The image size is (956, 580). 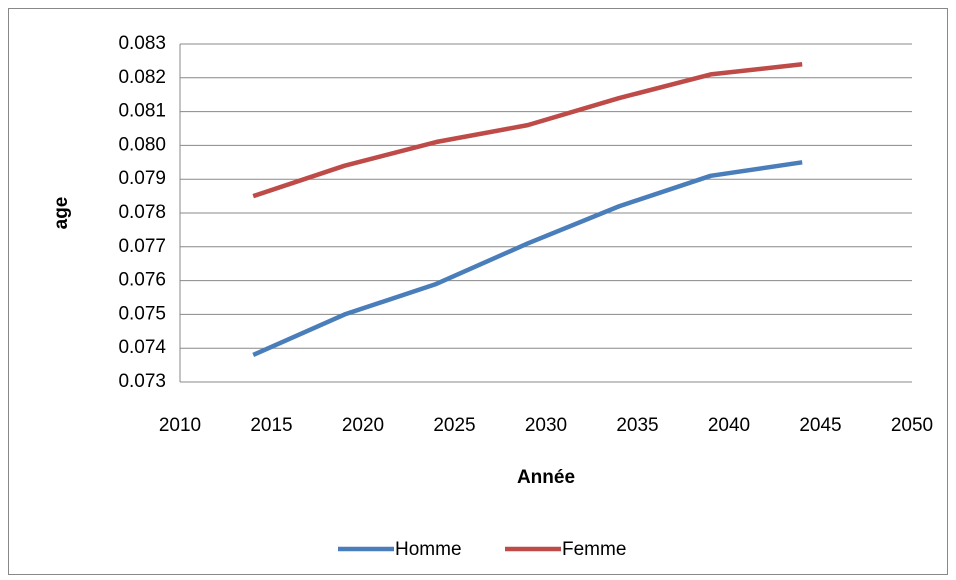 I want to click on y-tick-label: 0.079, so click(x=142, y=178).